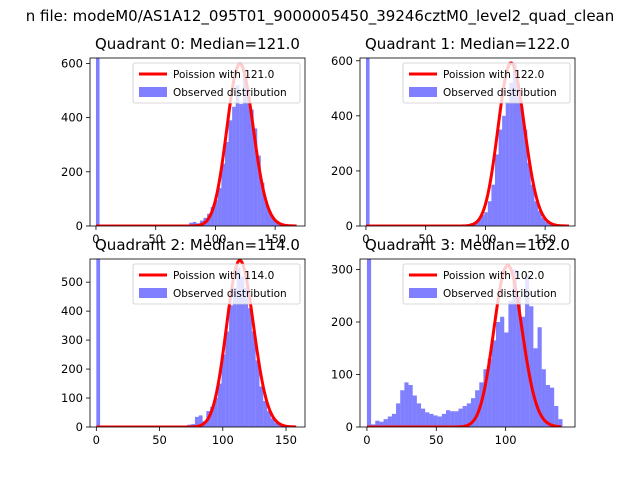  I want to click on panel-title: Quadrant 2: Median=114.0, so click(197, 245).